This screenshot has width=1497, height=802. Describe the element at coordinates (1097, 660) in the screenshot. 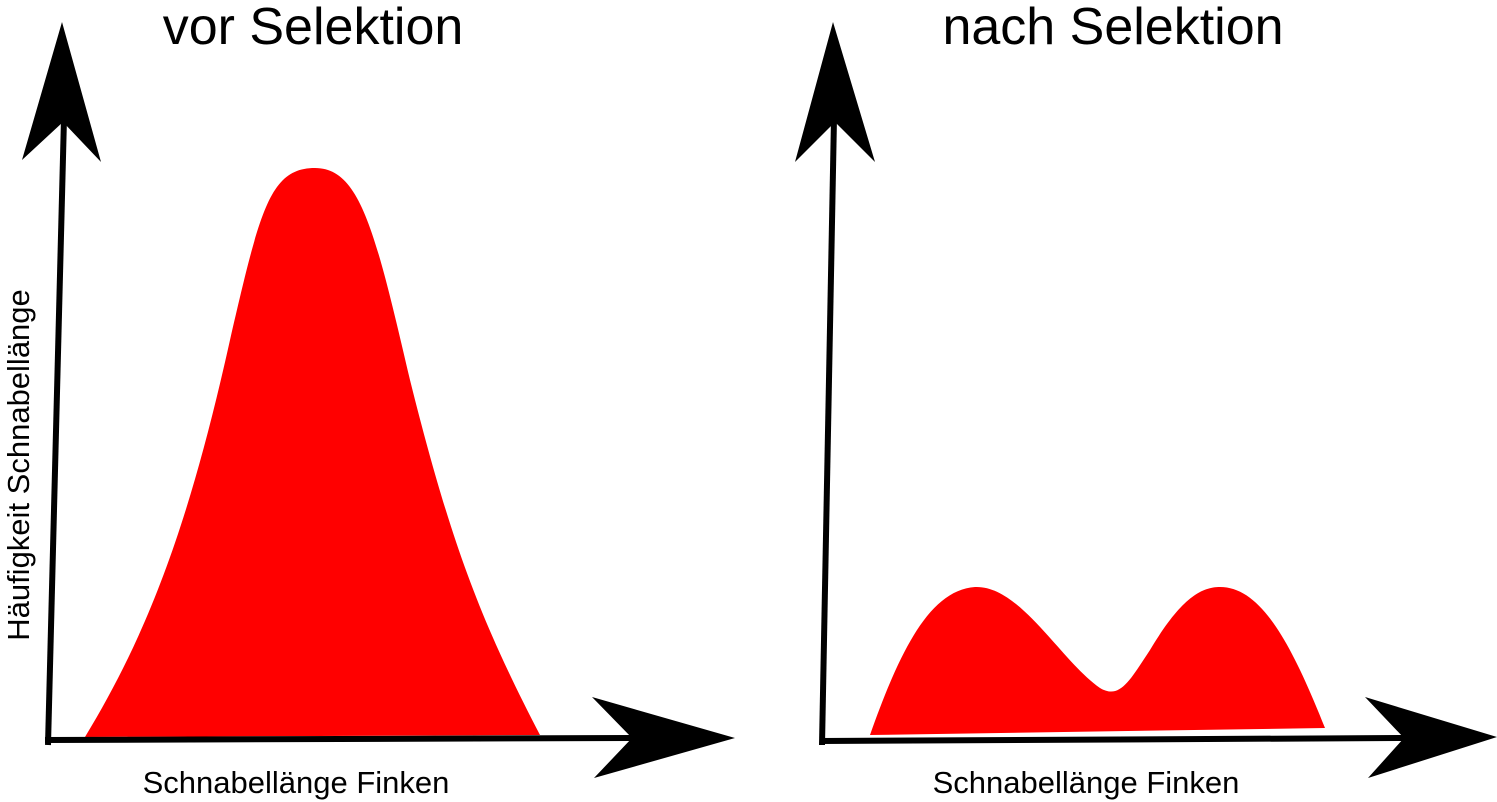

I see `distribution-after` at that location.